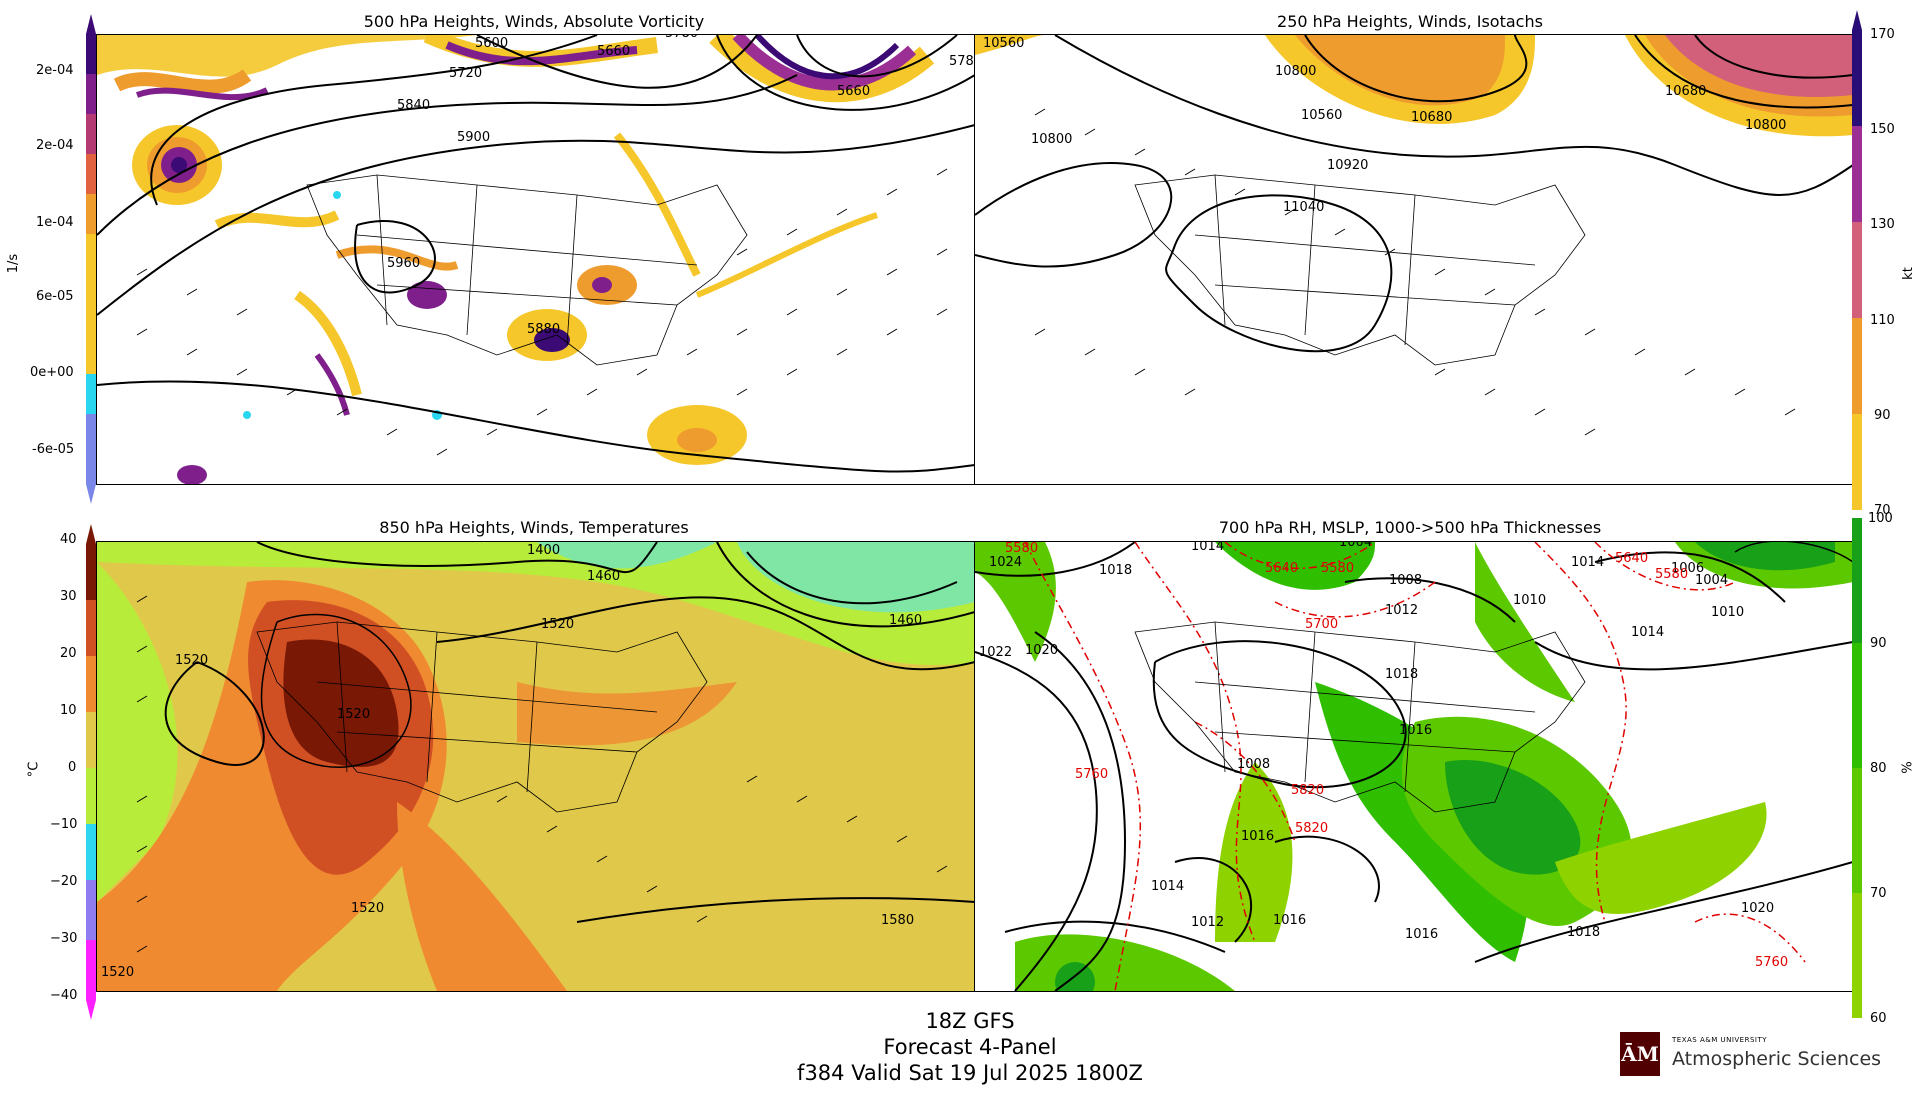  I want to click on svg-text: 5700, so click(1321, 624).